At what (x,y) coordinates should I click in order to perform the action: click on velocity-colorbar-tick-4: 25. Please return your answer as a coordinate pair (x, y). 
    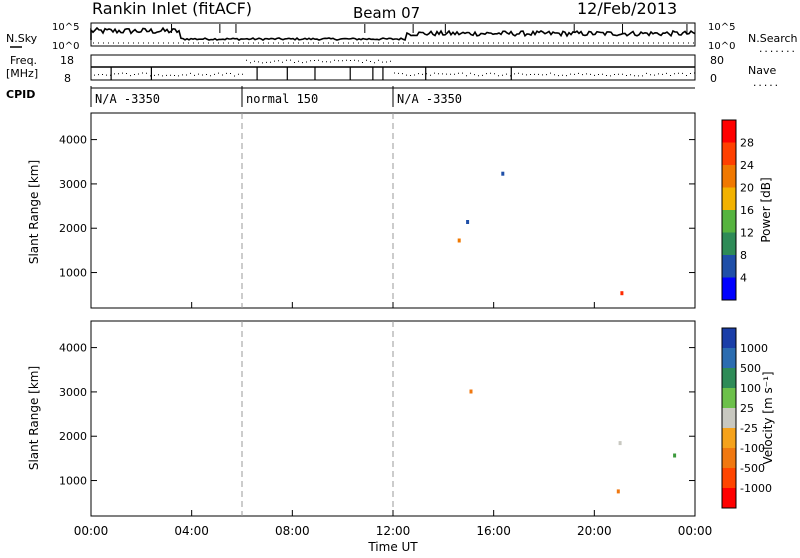
    Looking at the image, I should click on (747, 408).